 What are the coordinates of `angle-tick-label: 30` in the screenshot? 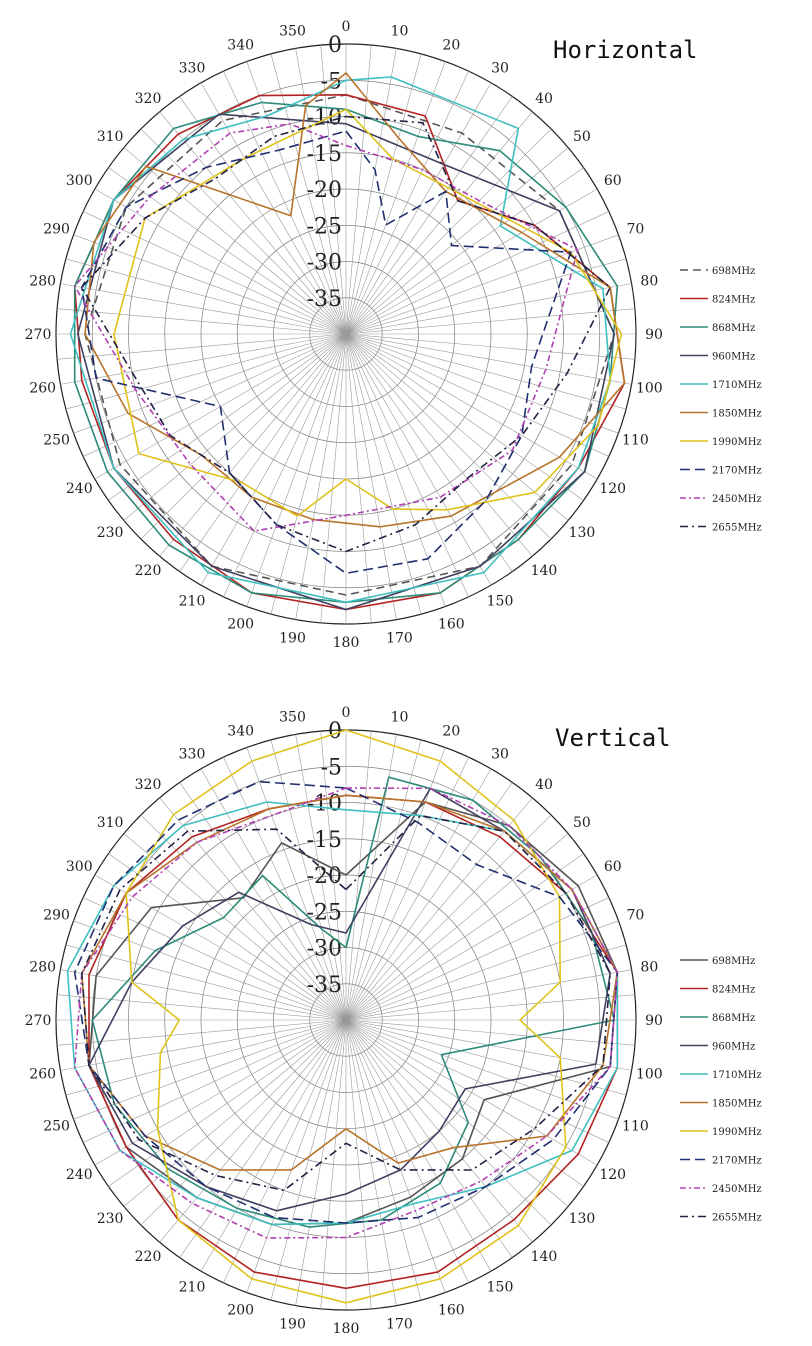 It's located at (500, 68).